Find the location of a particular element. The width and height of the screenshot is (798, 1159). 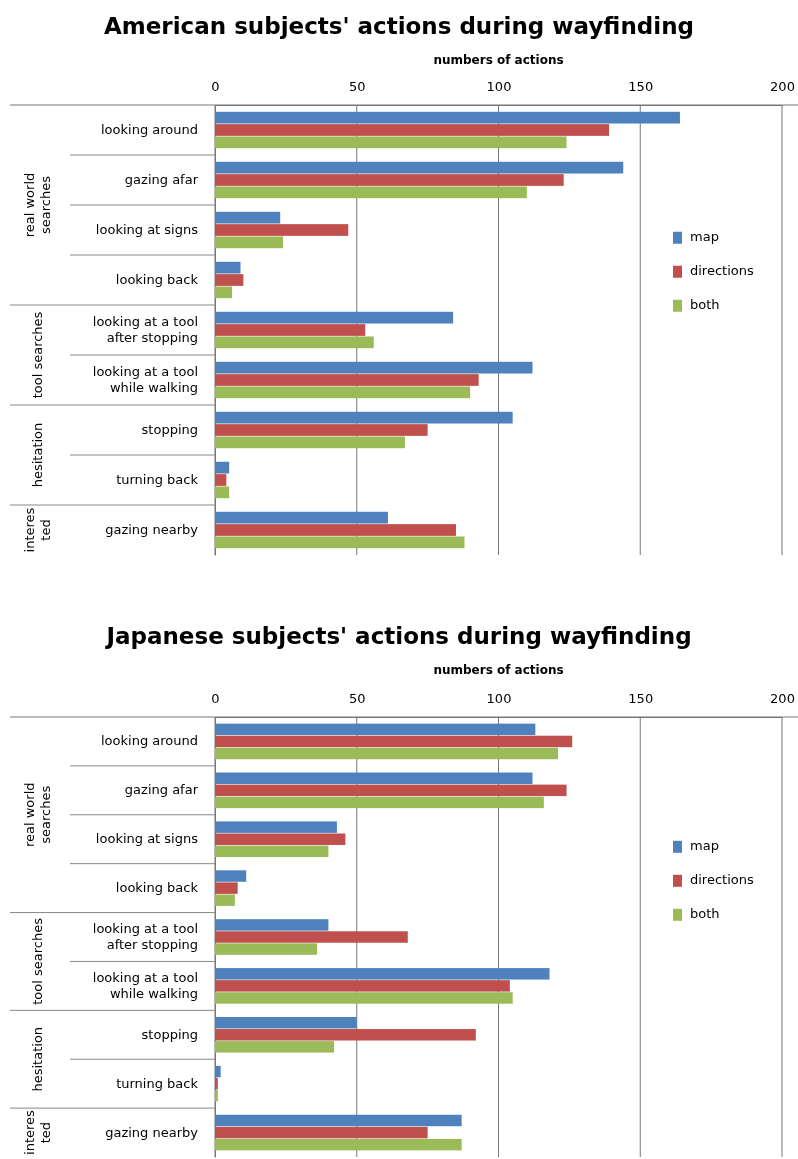

chart-title: Japanese subjects' actions during wayfinding is located at coordinates (398, 636).